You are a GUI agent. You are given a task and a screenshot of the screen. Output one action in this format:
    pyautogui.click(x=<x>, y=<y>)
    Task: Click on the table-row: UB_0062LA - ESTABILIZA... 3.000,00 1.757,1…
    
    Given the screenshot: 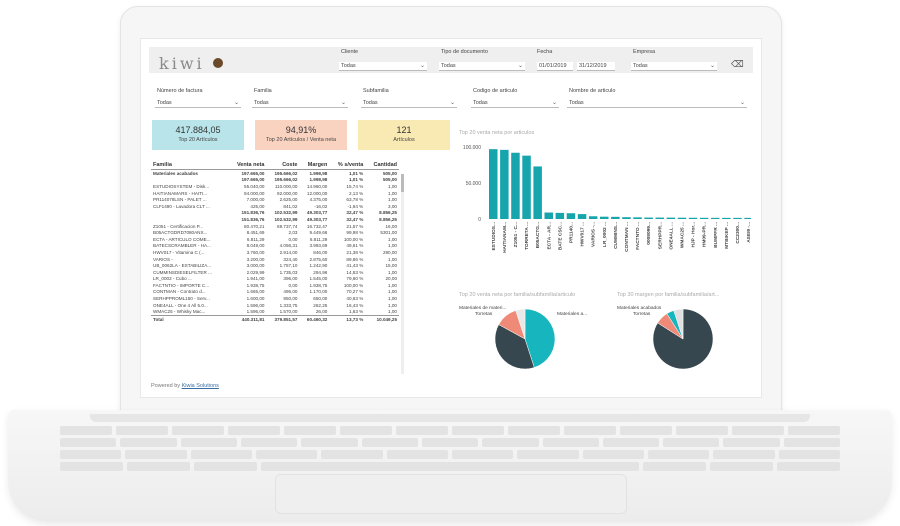 What is the action you would take?
    pyautogui.click(x=275, y=265)
    